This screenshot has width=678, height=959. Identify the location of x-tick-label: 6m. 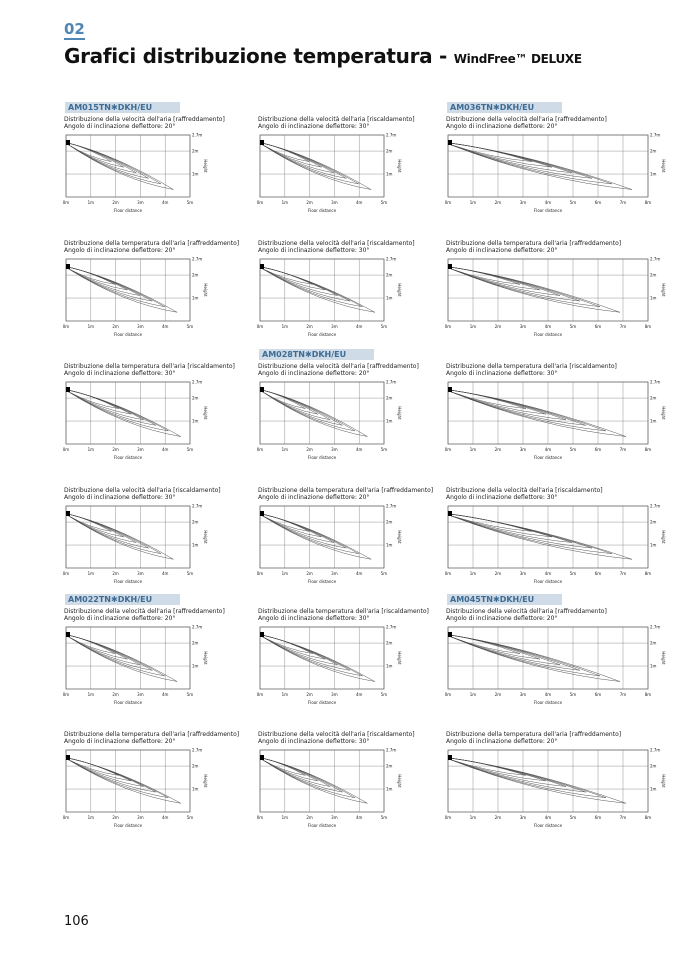
(598, 326).